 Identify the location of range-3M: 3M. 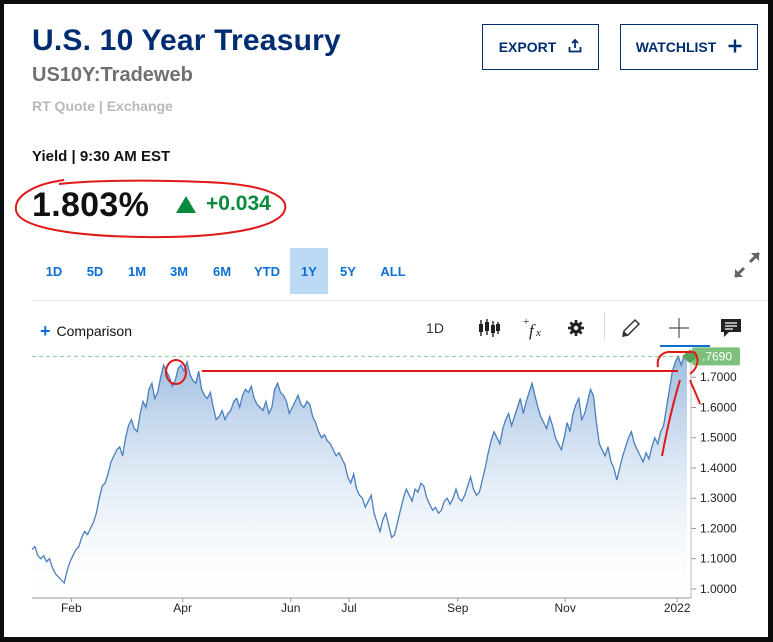
(179, 271).